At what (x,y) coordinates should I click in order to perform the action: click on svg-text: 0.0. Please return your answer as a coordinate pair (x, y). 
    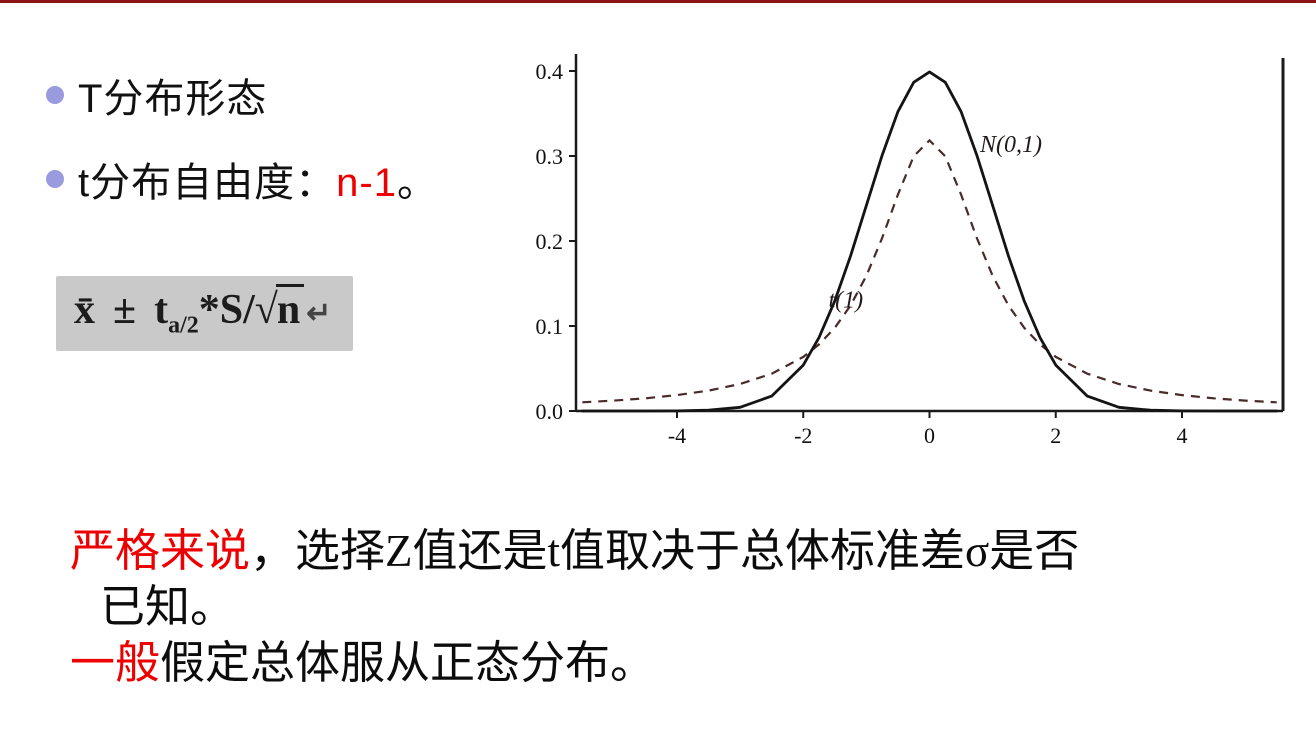
    Looking at the image, I should click on (550, 411).